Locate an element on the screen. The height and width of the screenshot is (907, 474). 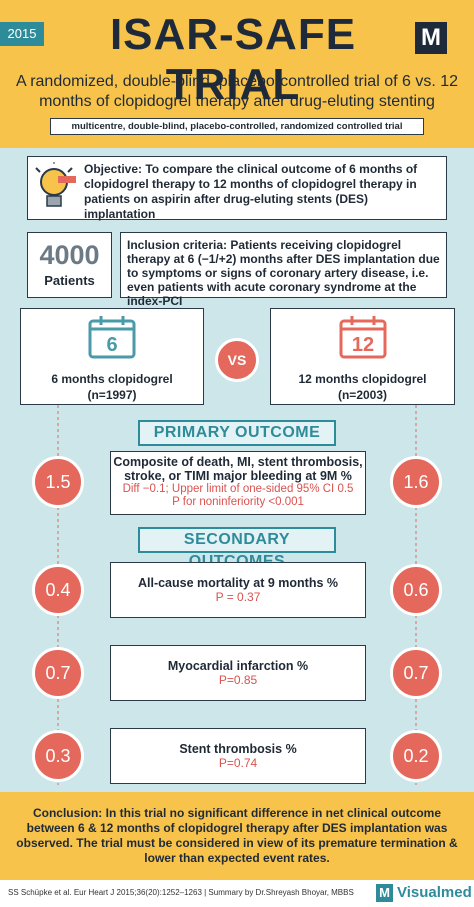
group-label: 12 months clopidogrel is located at coordinates (362, 379).